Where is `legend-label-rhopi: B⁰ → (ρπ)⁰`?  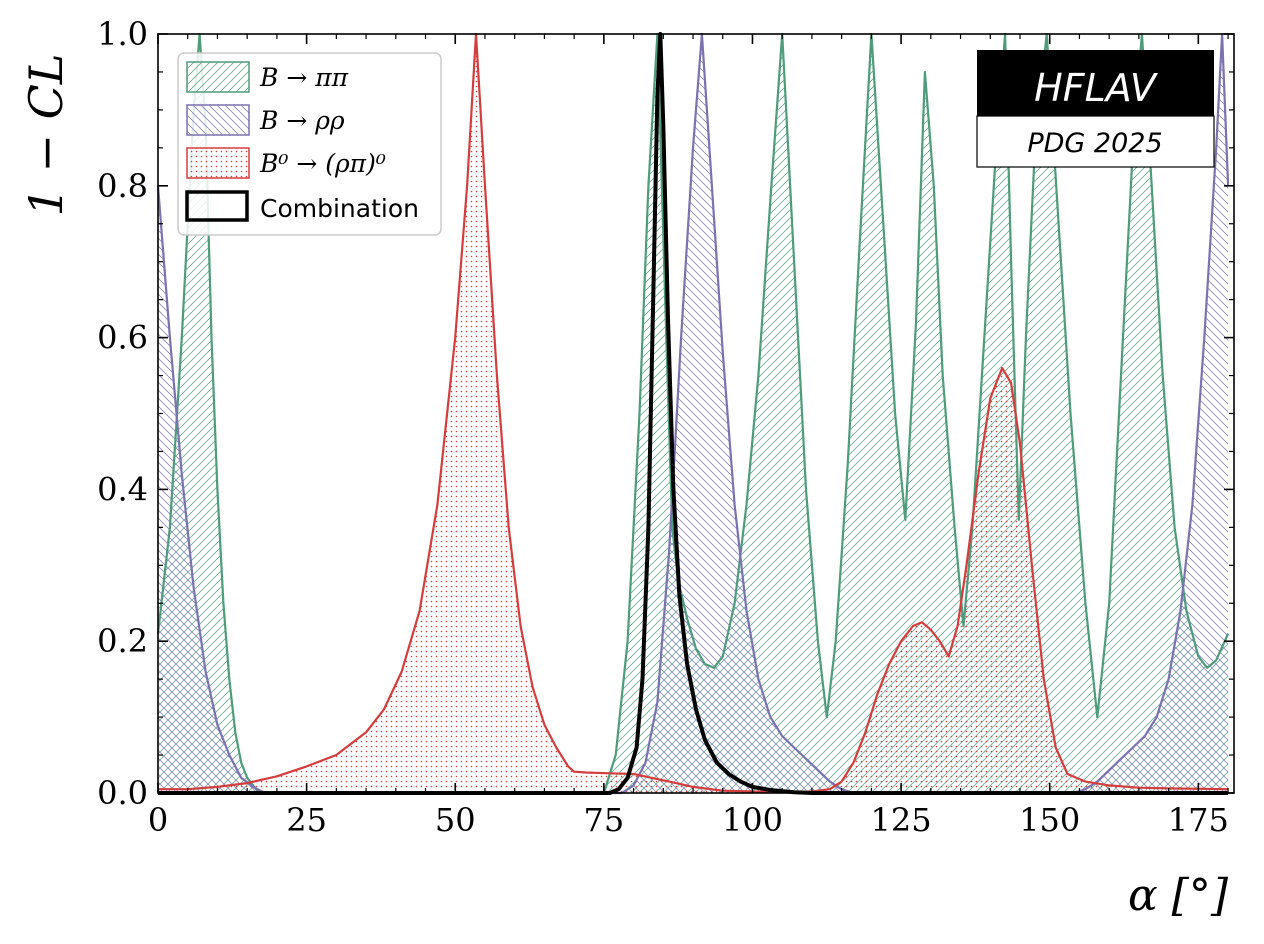
legend-label-rhopi: B⁰ → (ρπ)⁰ is located at coordinates (322, 163).